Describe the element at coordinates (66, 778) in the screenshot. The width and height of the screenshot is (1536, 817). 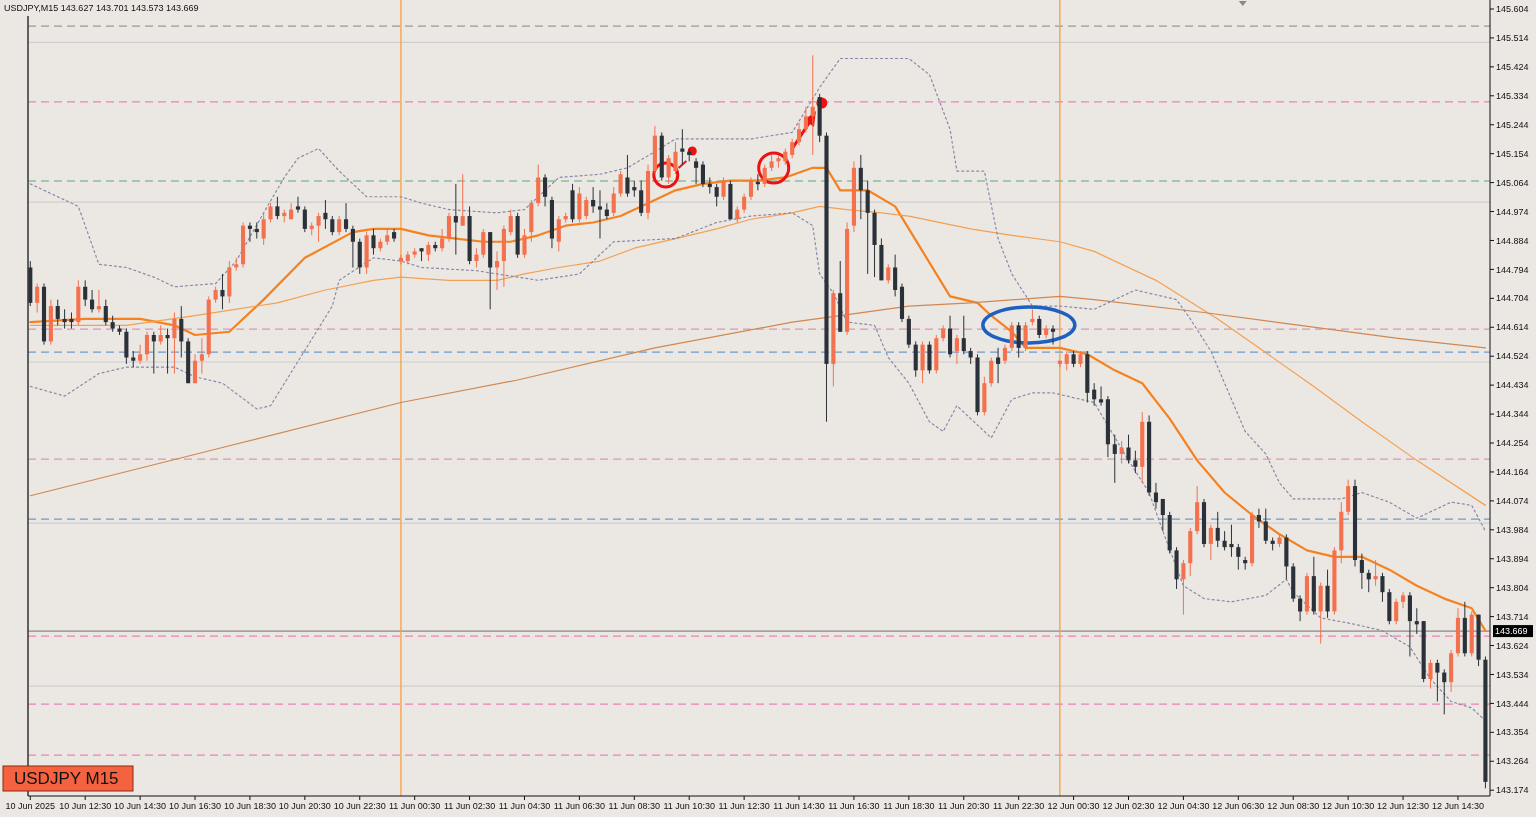
I see `annotation: USDJPY M15` at that location.